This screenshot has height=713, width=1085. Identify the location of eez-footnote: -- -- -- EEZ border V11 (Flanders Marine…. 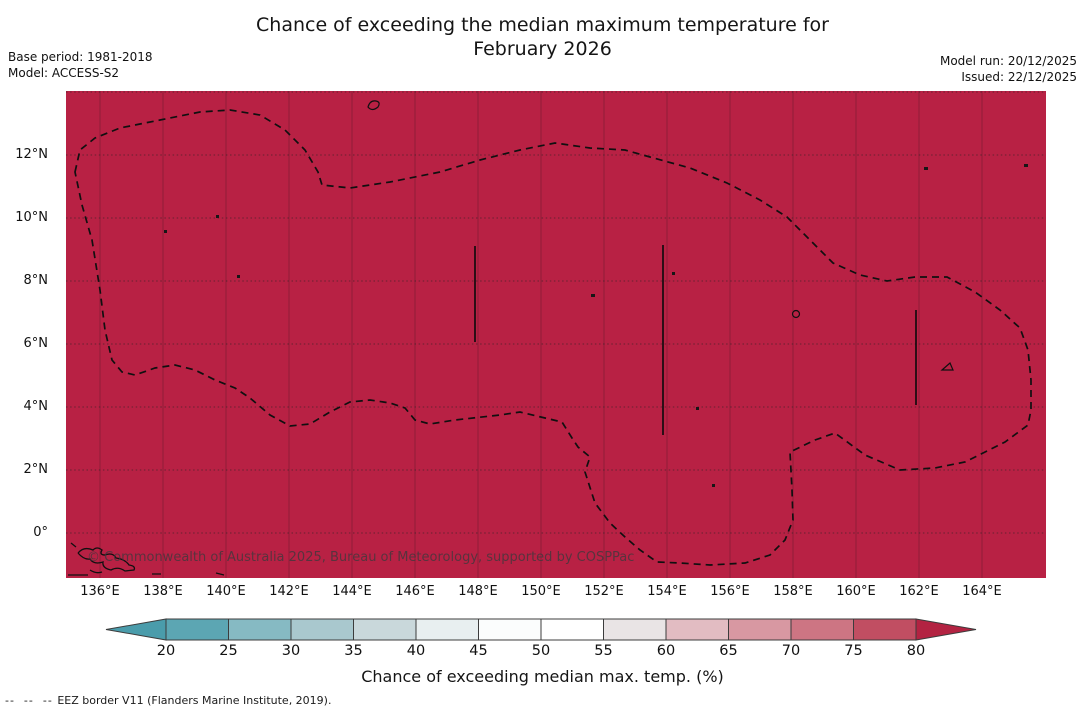
(168, 700).